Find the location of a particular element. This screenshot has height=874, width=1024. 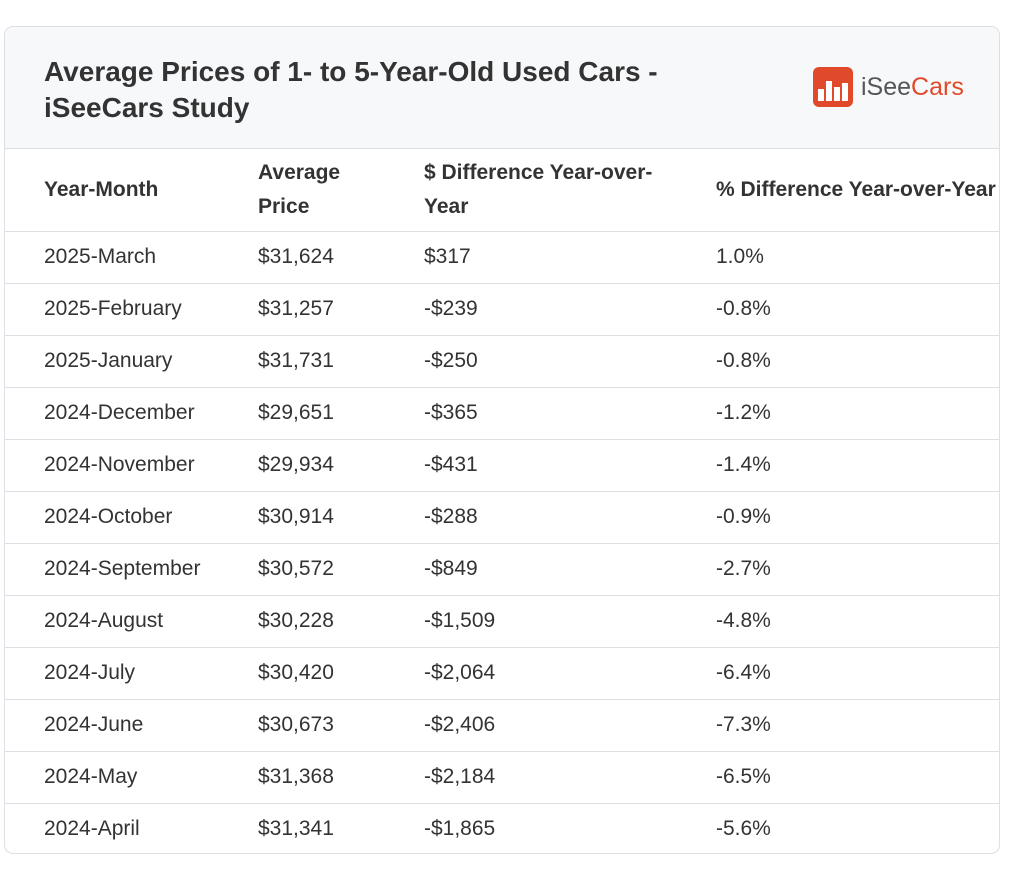

logo-prefix: iSee is located at coordinates (886, 86).